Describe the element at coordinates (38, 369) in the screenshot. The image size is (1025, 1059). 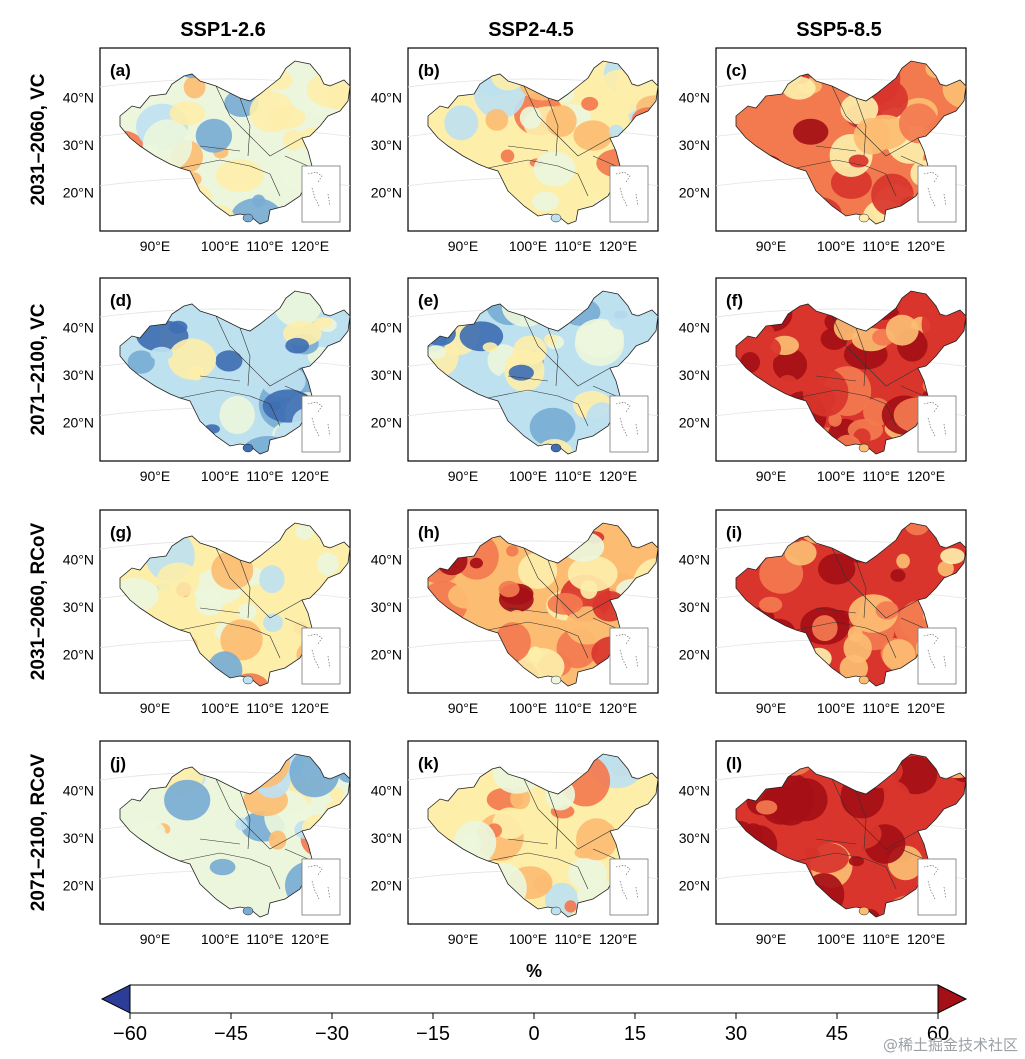
I see `row-label: 2071–2100, VC` at that location.